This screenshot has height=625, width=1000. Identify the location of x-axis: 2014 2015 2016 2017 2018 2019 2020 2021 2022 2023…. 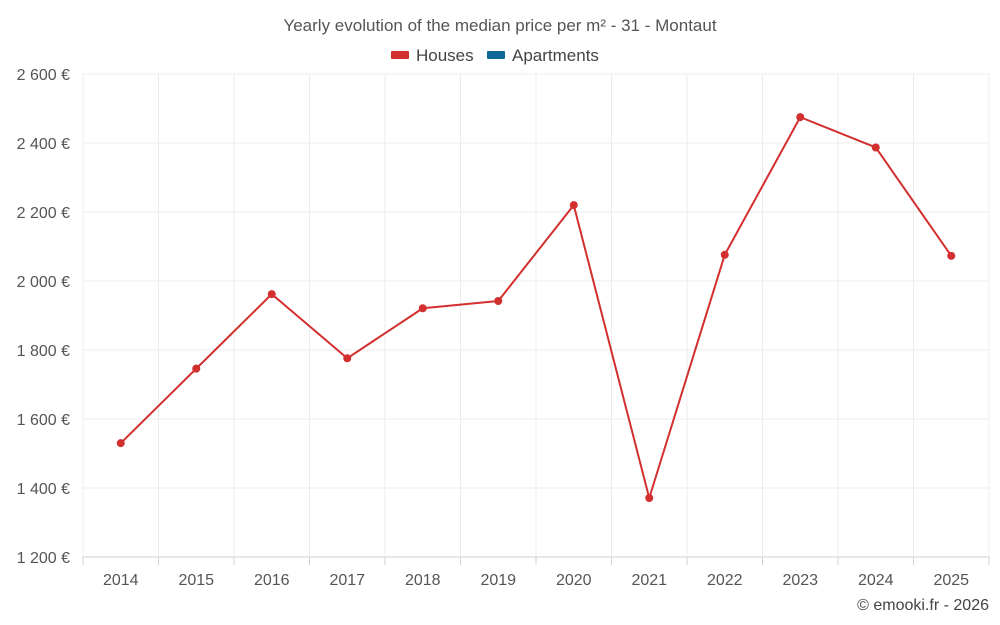
(536, 580).